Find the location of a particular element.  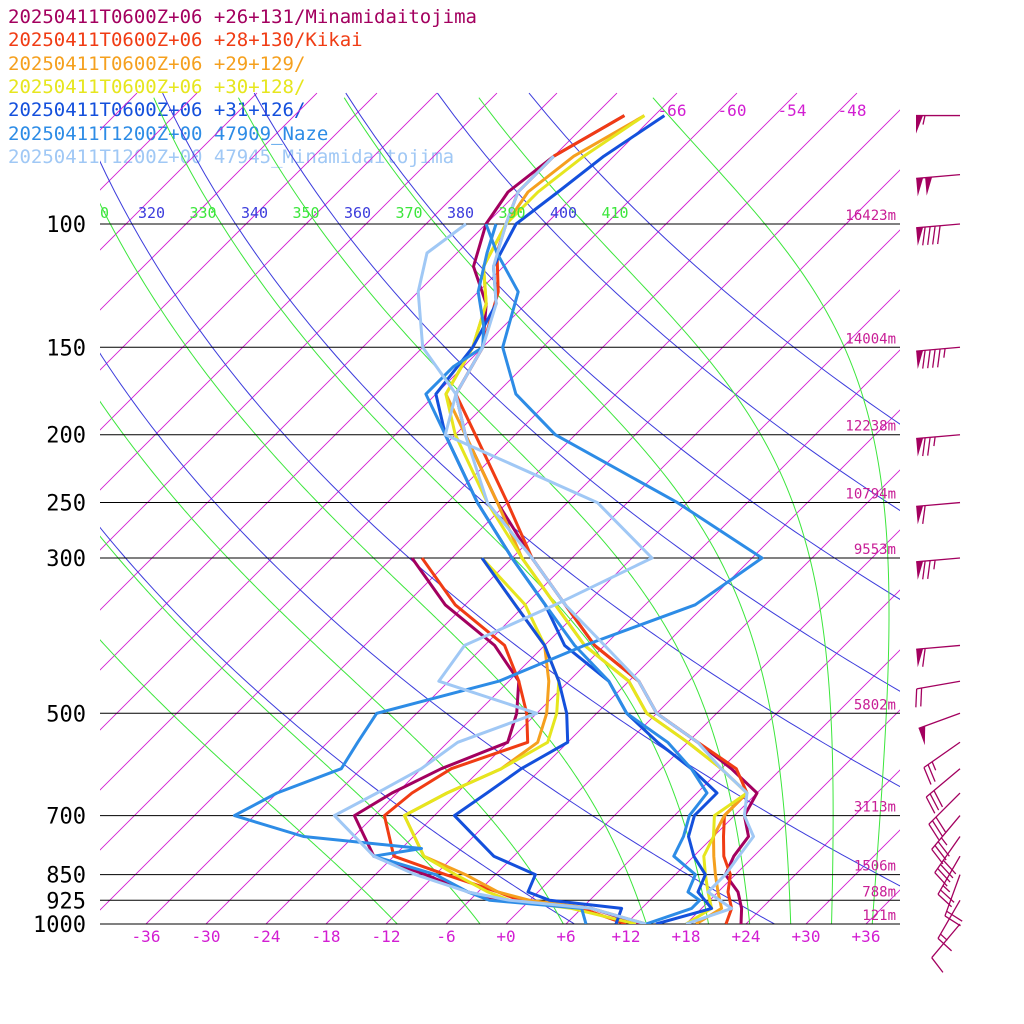

theta-label: 370 is located at coordinates (408, 213).